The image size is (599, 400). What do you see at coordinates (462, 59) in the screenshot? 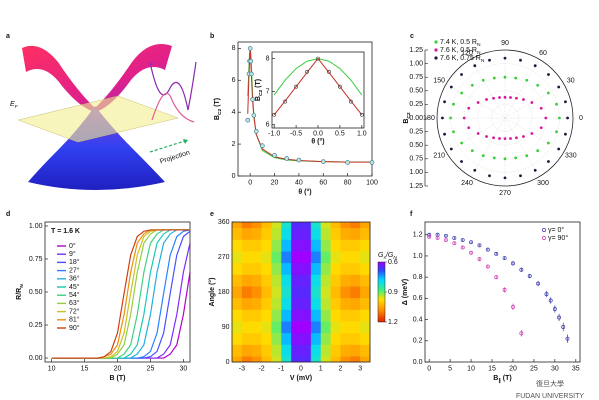
I see `legend-label: 7.6 K, 0.75 RN` at bounding box center [462, 59].